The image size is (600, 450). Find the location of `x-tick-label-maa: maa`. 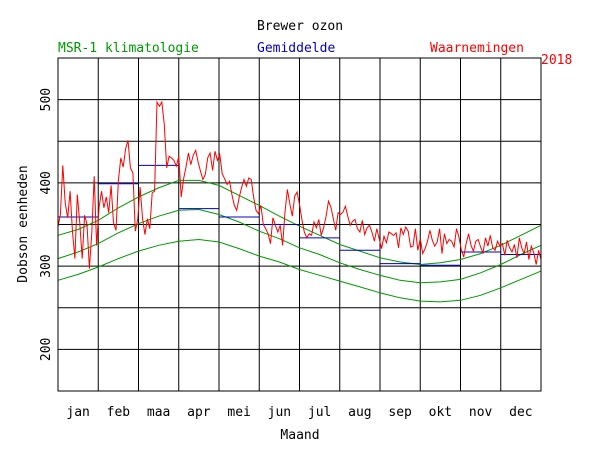

x-tick-label-maa: maa is located at coordinates (158, 412).